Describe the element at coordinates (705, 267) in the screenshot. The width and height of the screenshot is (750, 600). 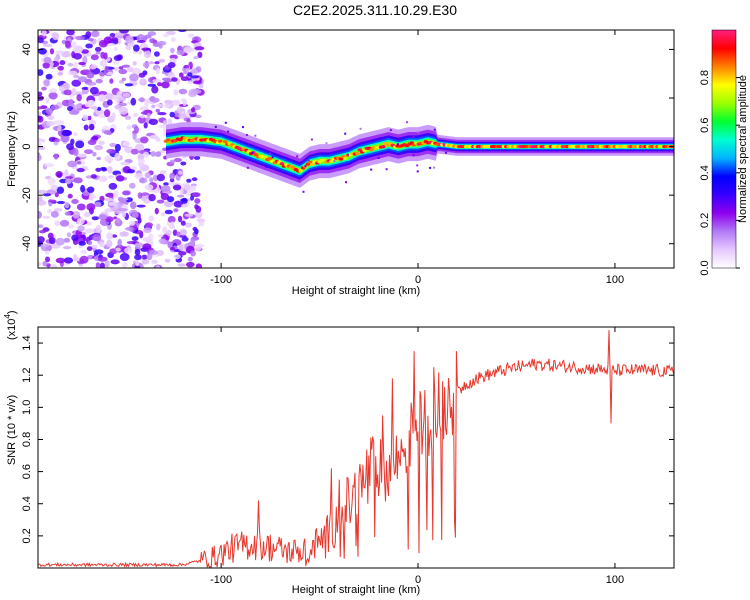
I see `colorbar-tick-label: 0.0` at that location.